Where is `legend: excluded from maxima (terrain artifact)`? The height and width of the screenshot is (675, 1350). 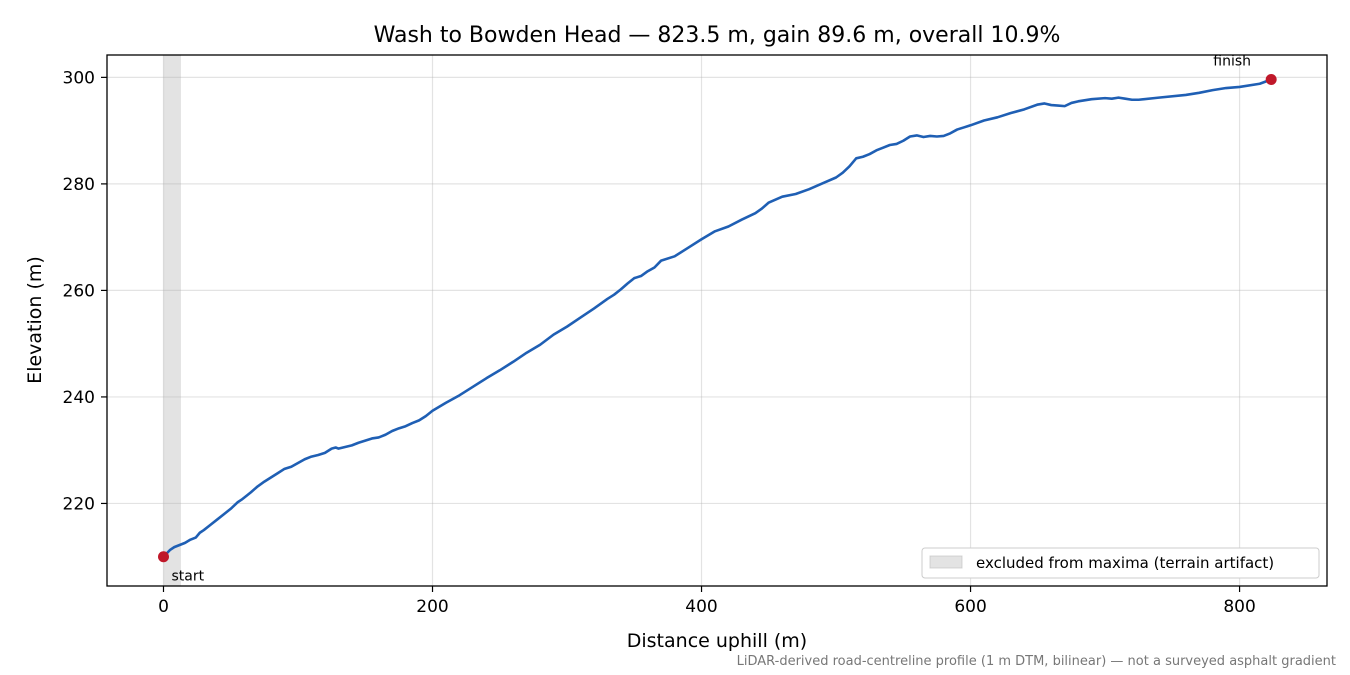 legend: excluded from maxima (terrain artifact) is located at coordinates (1120, 563).